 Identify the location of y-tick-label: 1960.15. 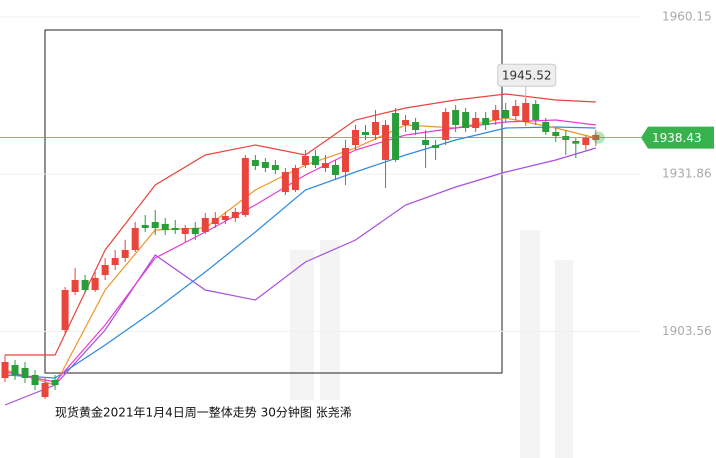
(687, 16).